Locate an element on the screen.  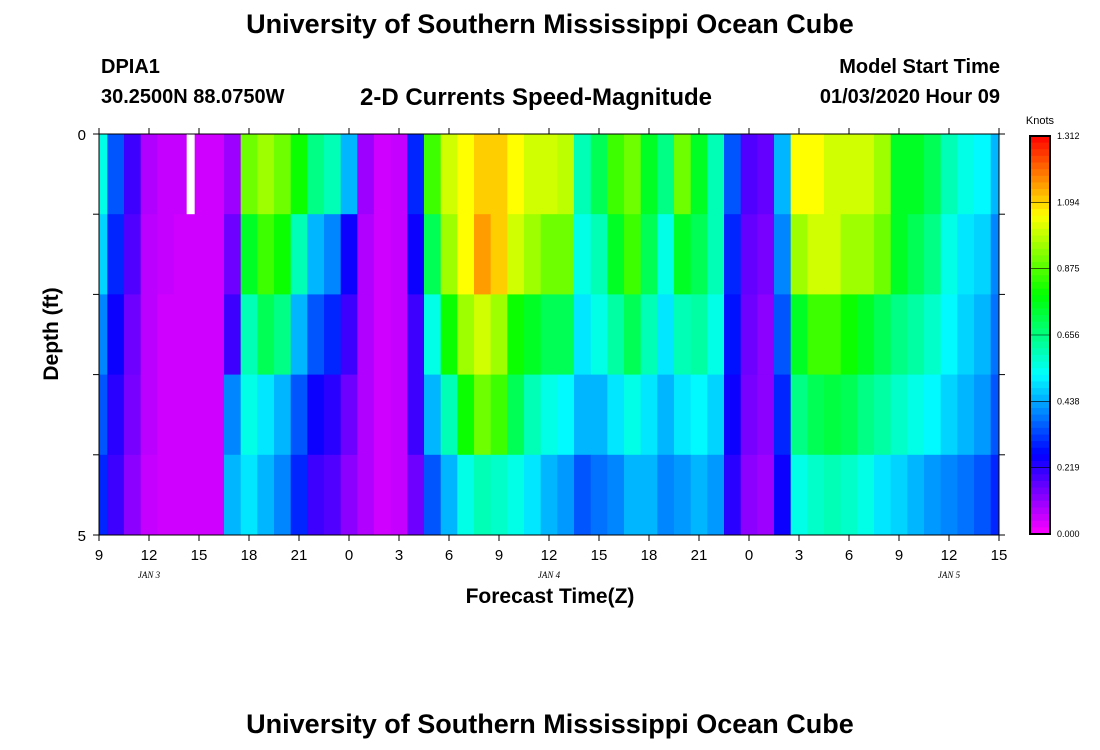
colorbar-tick-label: 1.312 is located at coordinates (1068, 136).